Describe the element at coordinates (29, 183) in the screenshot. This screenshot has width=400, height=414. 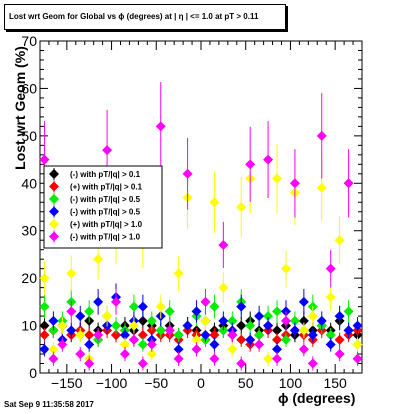
I see `y-tick-label: 40` at that location.